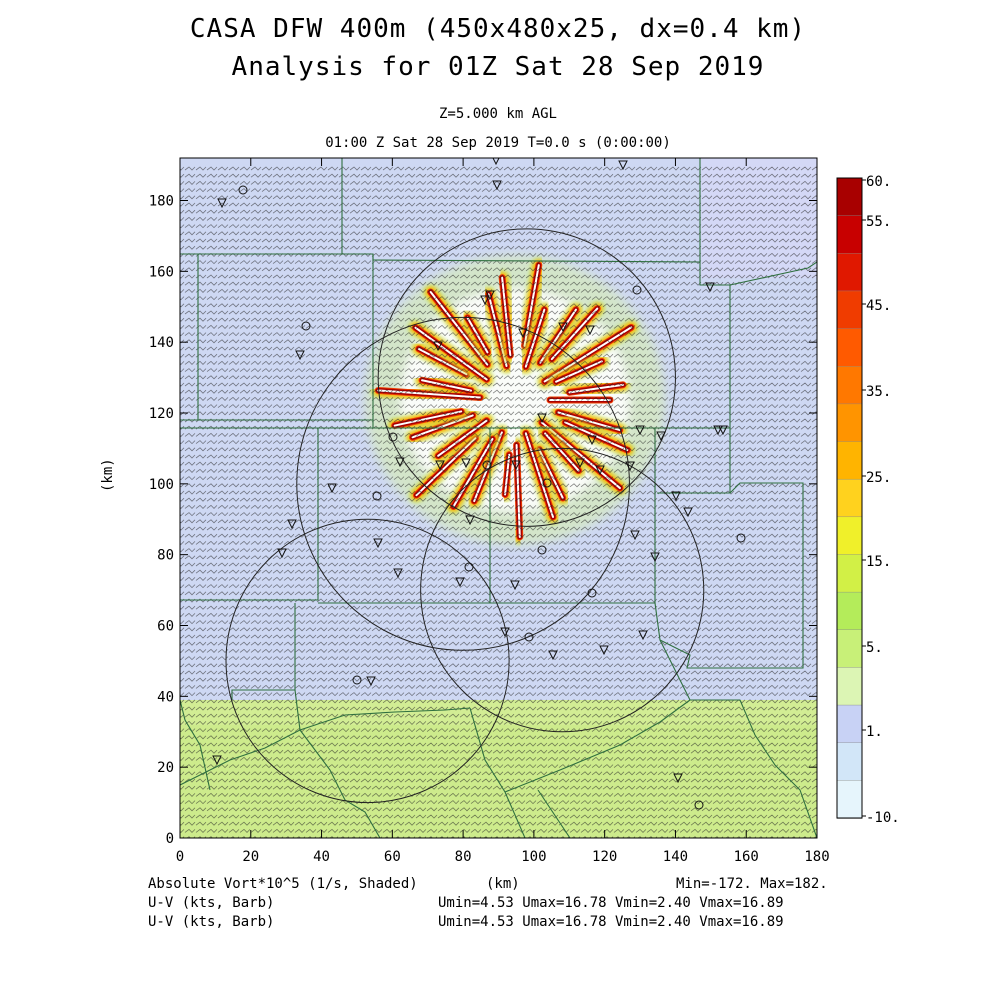  I want to click on colorbar-label: 15., so click(878, 562).